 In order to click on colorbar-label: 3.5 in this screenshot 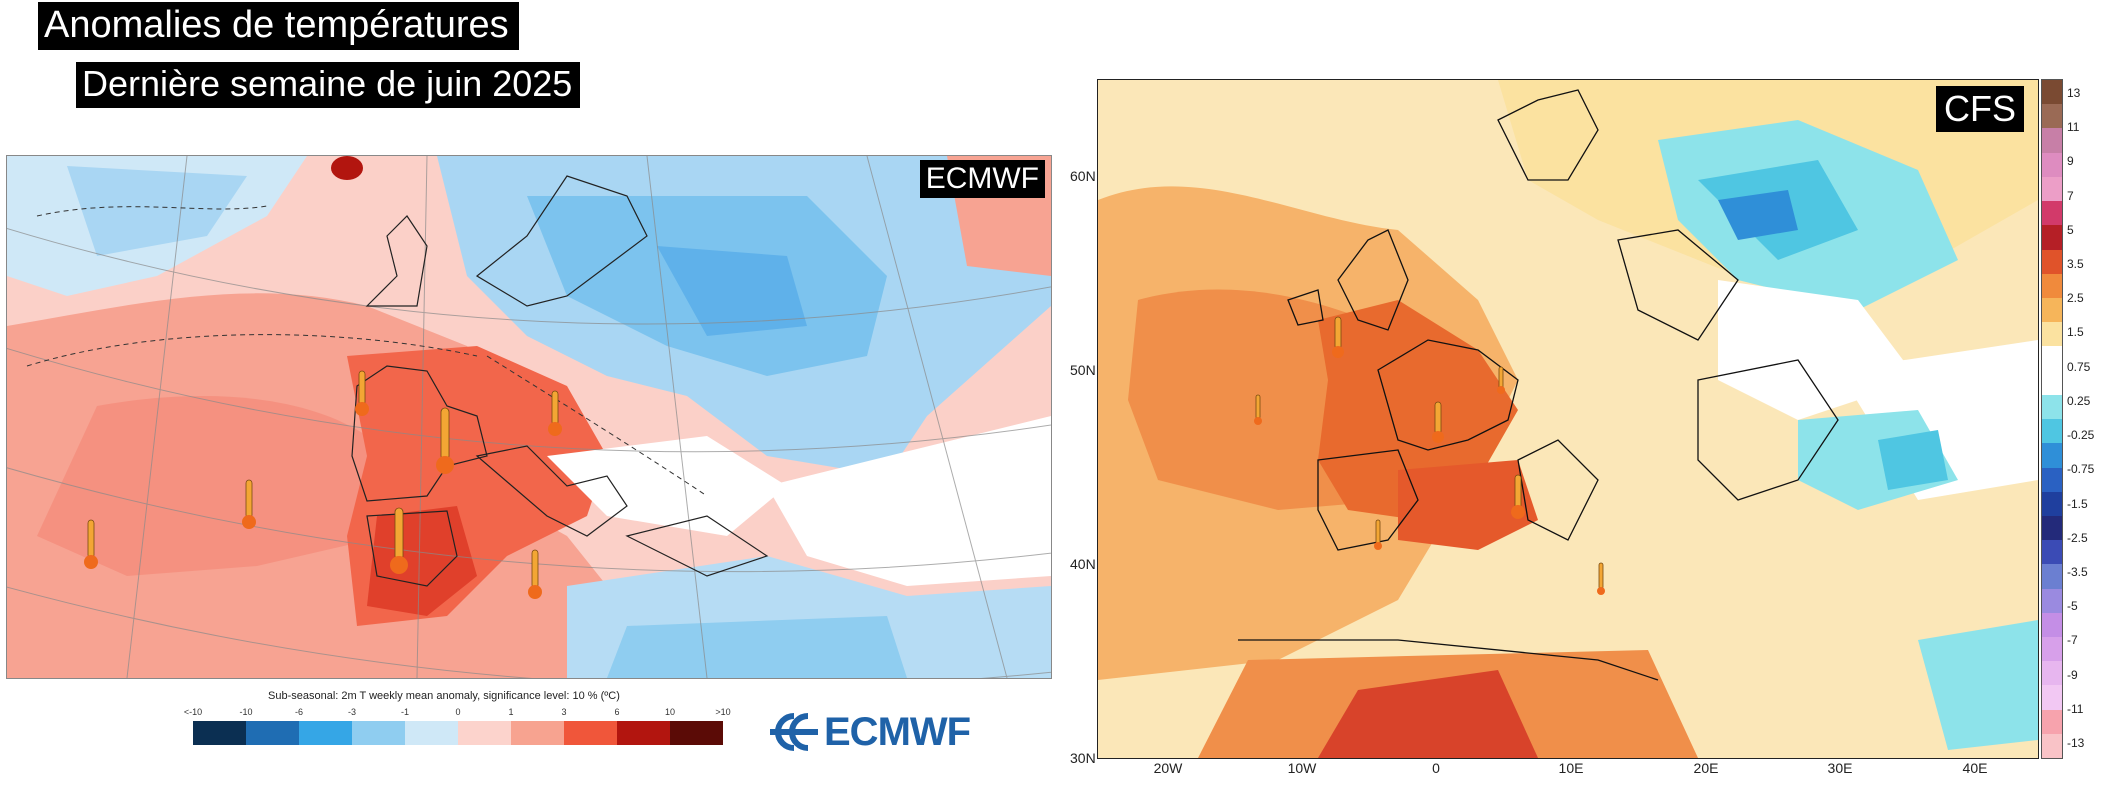, I will do `click(2075, 264)`.